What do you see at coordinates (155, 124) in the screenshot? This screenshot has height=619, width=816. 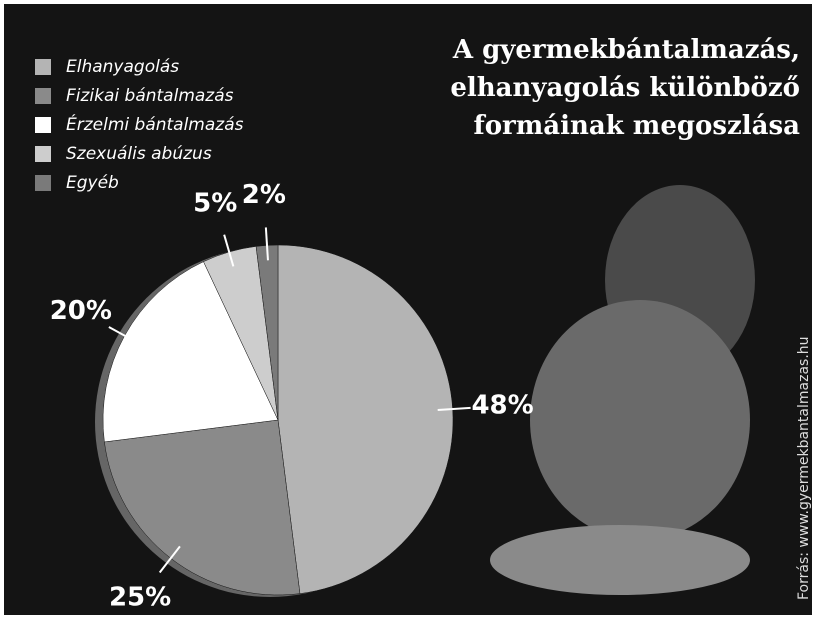 I see `legend-label: Érzelmi bántalmazás` at bounding box center [155, 124].